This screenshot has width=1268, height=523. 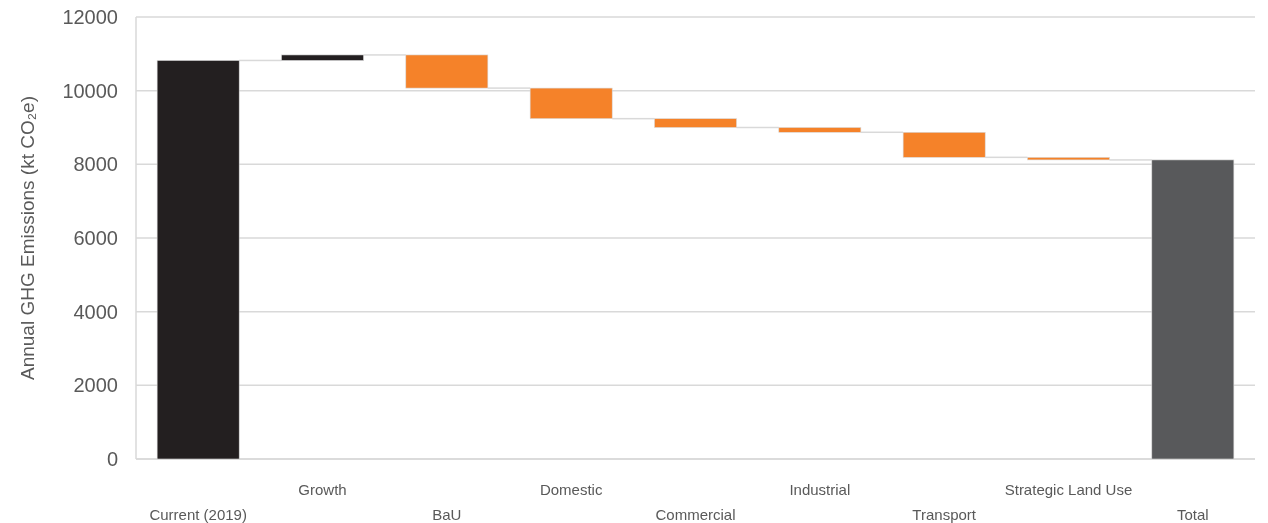 What do you see at coordinates (95, 238) in the screenshot?
I see `y-tick-label: 6000` at bounding box center [95, 238].